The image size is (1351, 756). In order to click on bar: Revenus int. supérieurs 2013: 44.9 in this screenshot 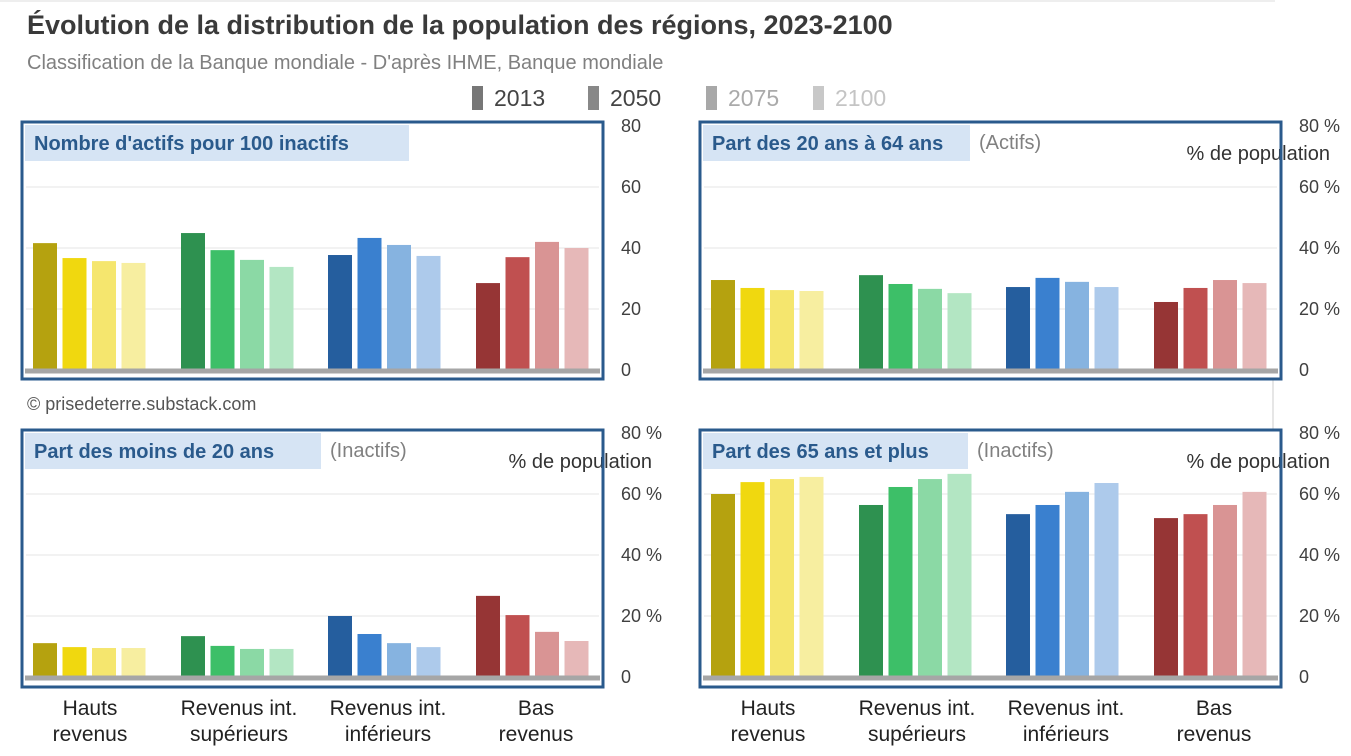, I will do `click(193, 301)`.